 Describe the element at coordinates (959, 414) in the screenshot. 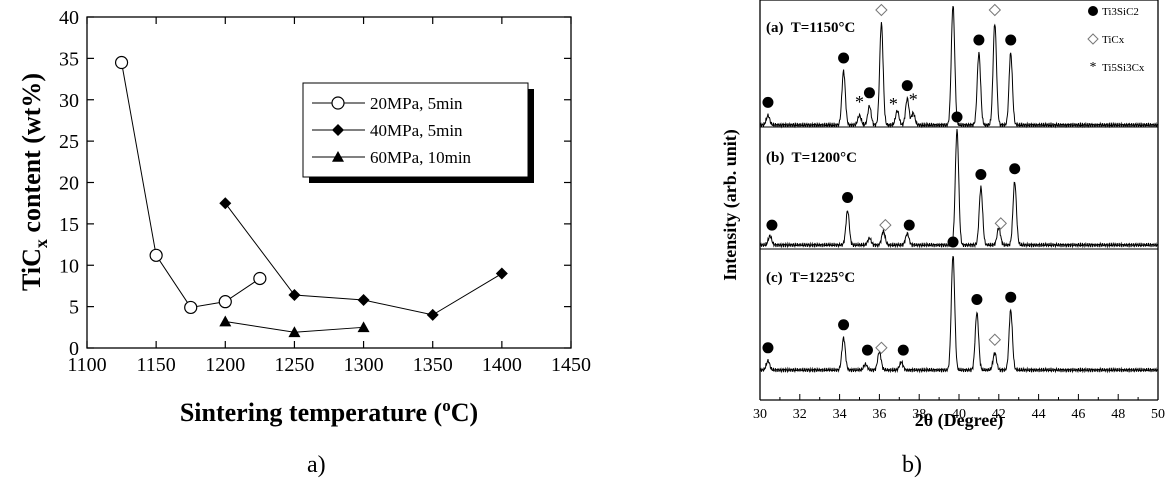

I see `chart-b-x-tick-label: 40` at that location.